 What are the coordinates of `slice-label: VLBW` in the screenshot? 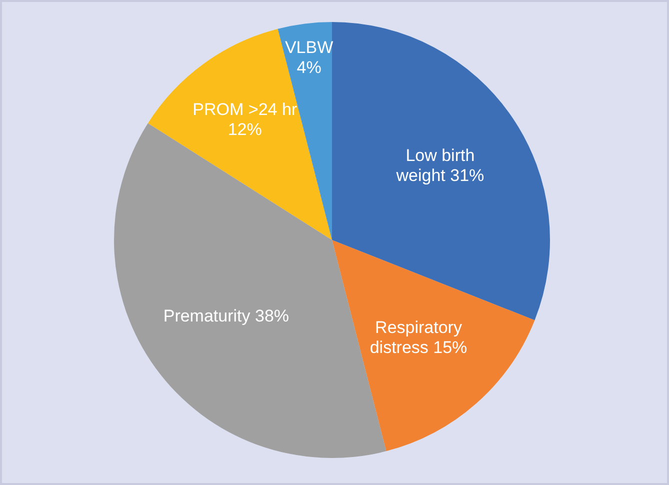 It's located at (309, 48).